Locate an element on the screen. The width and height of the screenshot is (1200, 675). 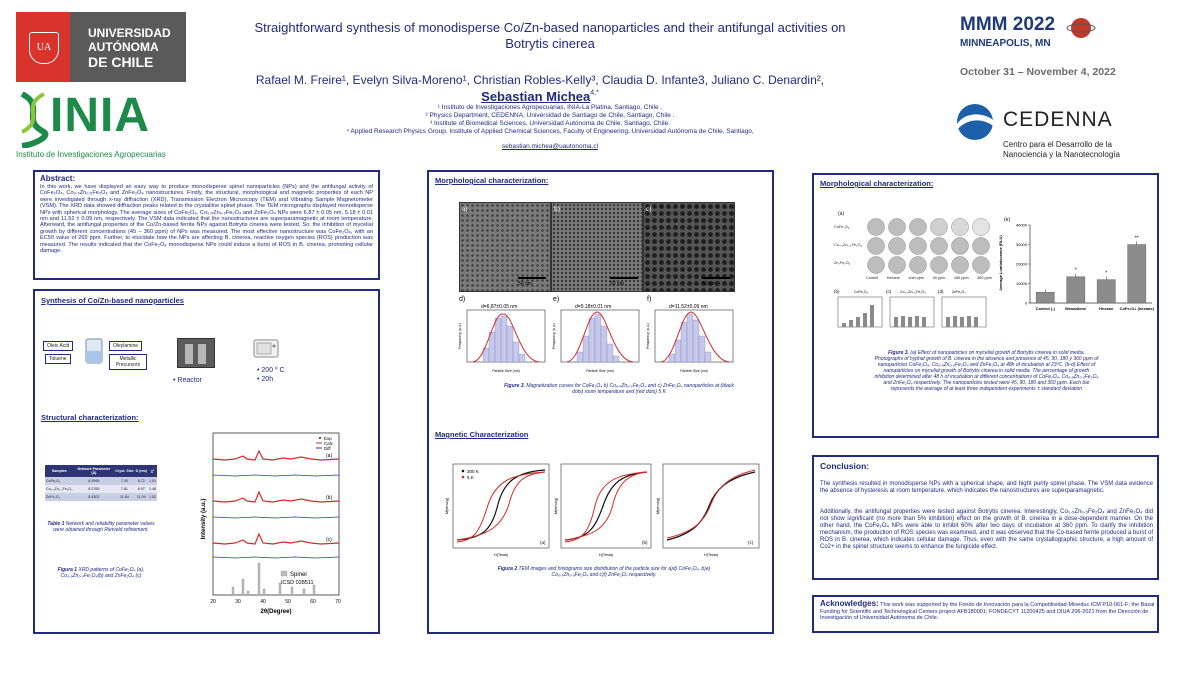
mmm-city: MINNEAPOLIS, MN is located at coordinates (1005, 43).